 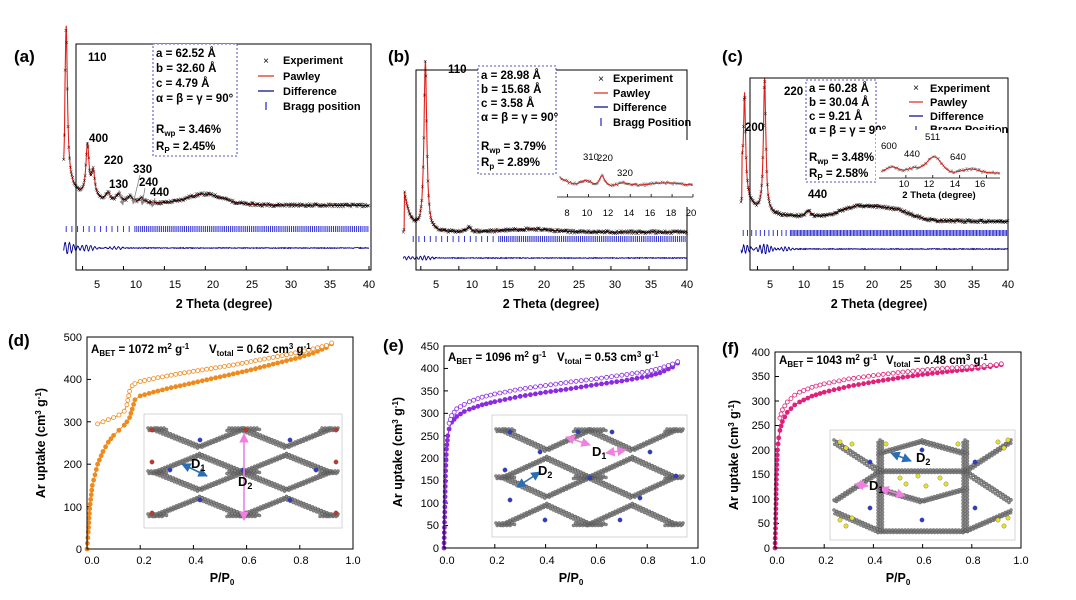 I want to click on panel-e-y-ticks: 0 50 100 150 200 250 300 350 400 450, so click(x=430, y=448).